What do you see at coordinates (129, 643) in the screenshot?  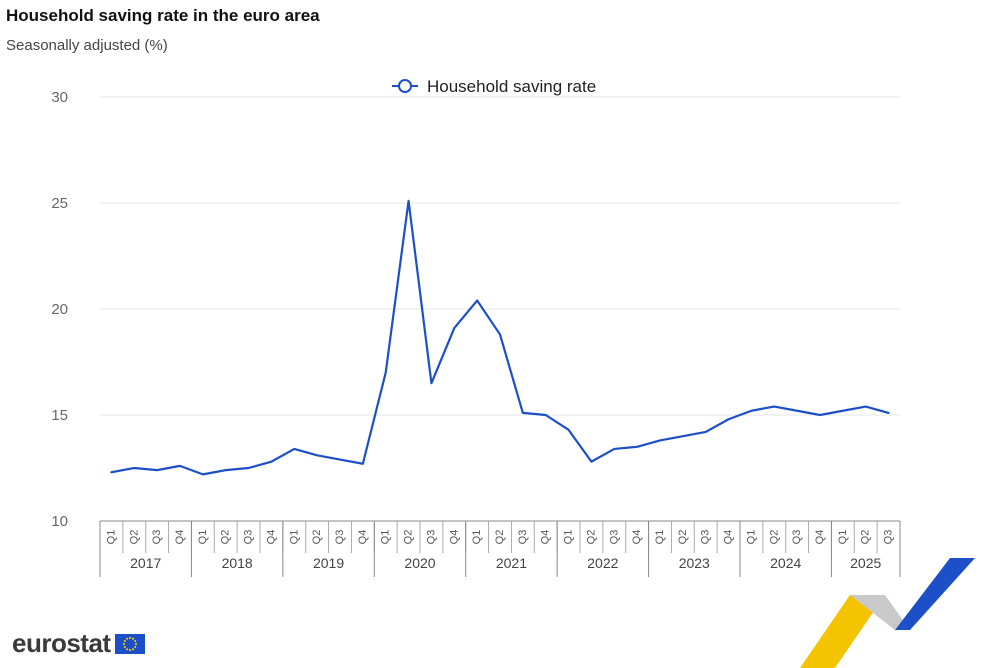 I see `eu-flag-icon` at bounding box center [129, 643].